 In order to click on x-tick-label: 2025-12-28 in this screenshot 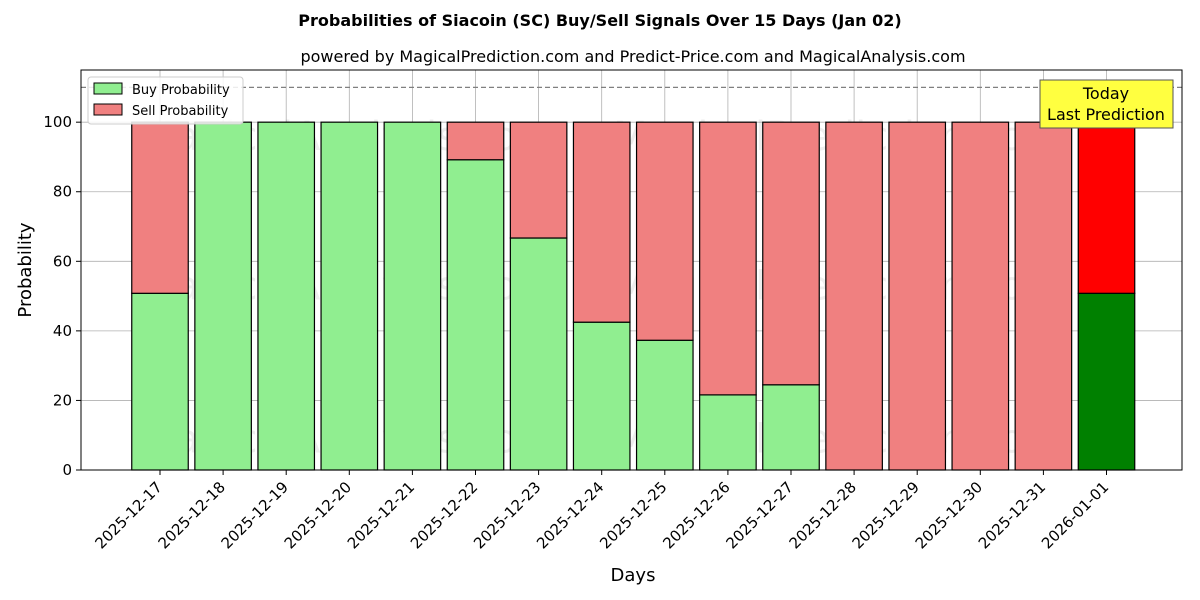, I will do `click(823, 515)`.